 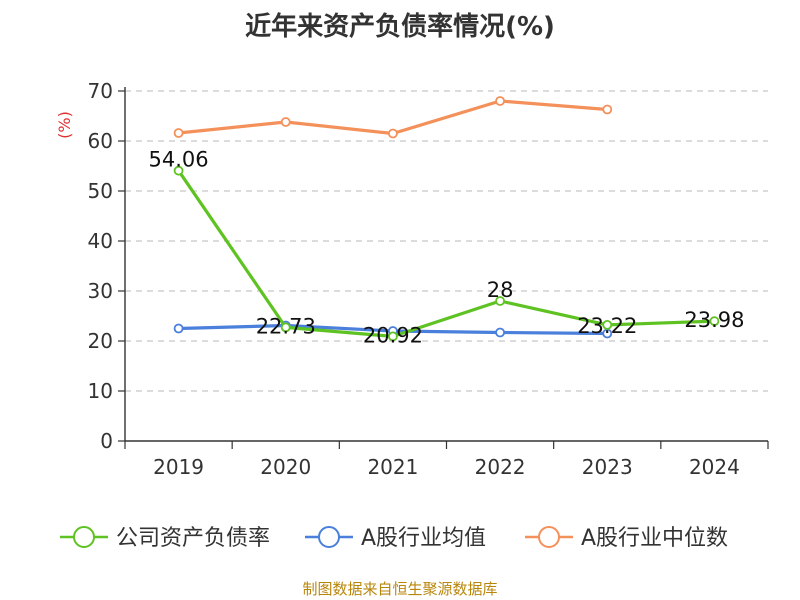 What do you see at coordinates (285, 467) in the screenshot?
I see `x-tick-label: 2020` at bounding box center [285, 467].